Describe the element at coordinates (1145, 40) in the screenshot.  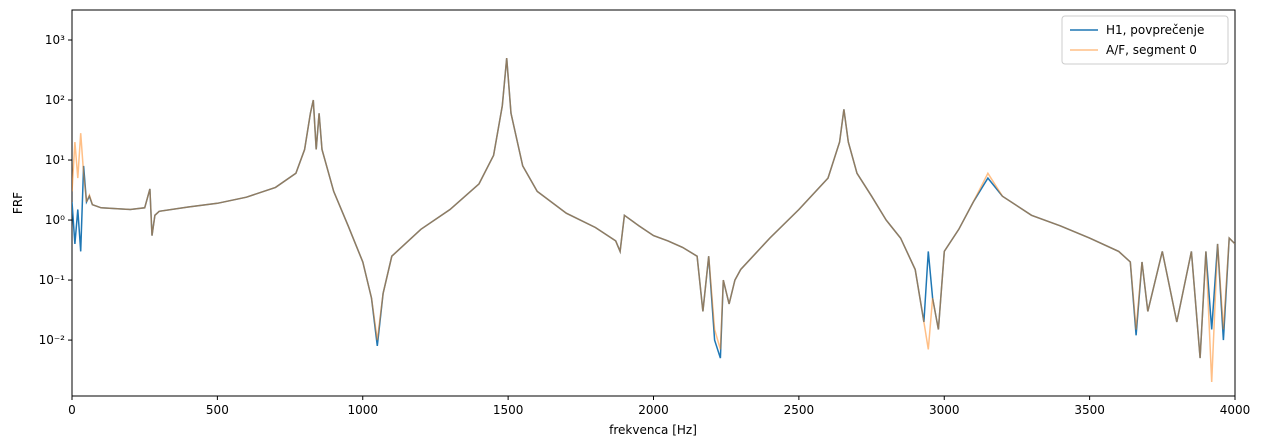
I see `legend-box` at that location.